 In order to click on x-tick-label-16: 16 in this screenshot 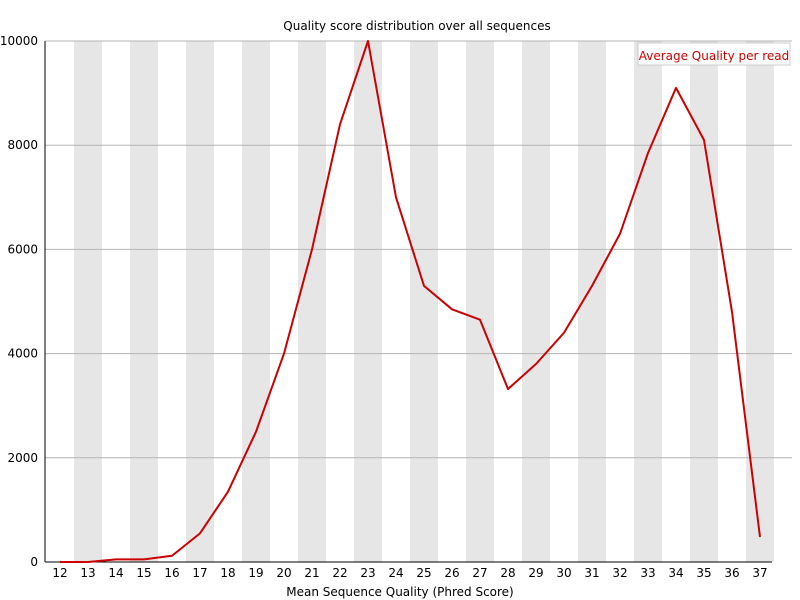, I will do `click(171, 573)`.